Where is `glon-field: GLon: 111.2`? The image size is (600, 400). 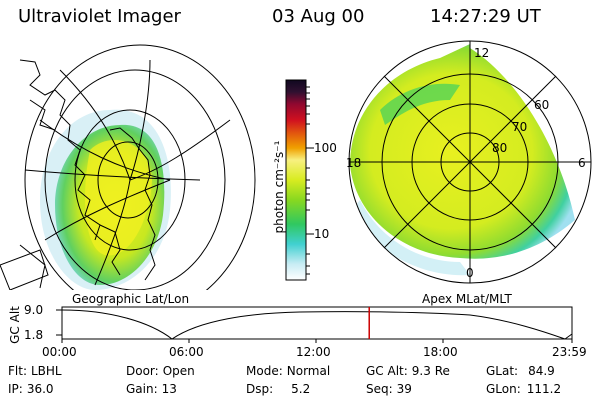
glon-field: GLon: 111.2 is located at coordinates (523, 389).